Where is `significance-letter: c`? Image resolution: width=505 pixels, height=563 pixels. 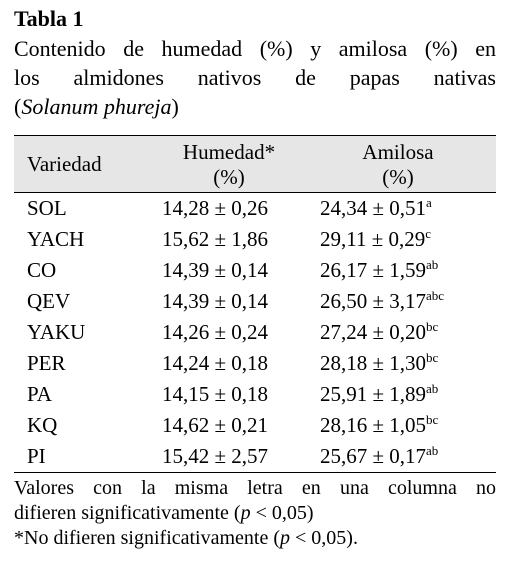 significance-letter: c is located at coordinates (428, 233).